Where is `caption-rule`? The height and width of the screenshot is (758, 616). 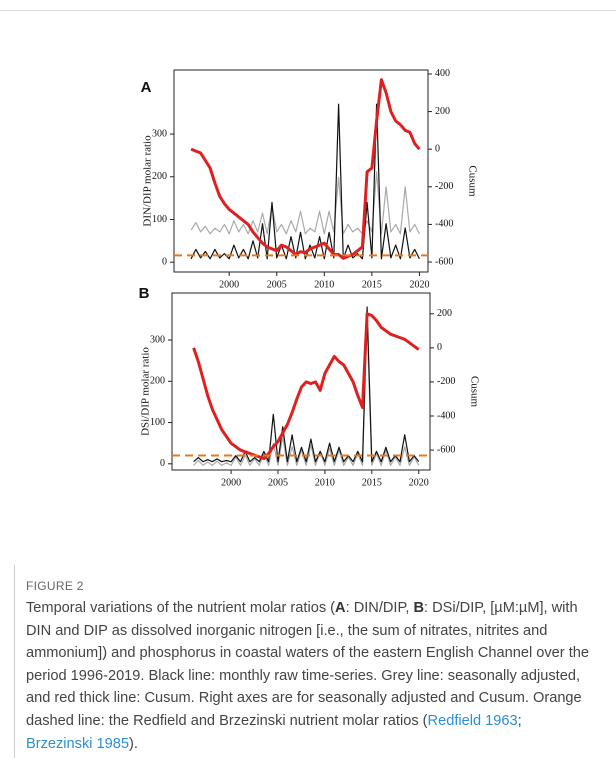
caption-rule is located at coordinates (14, 661).